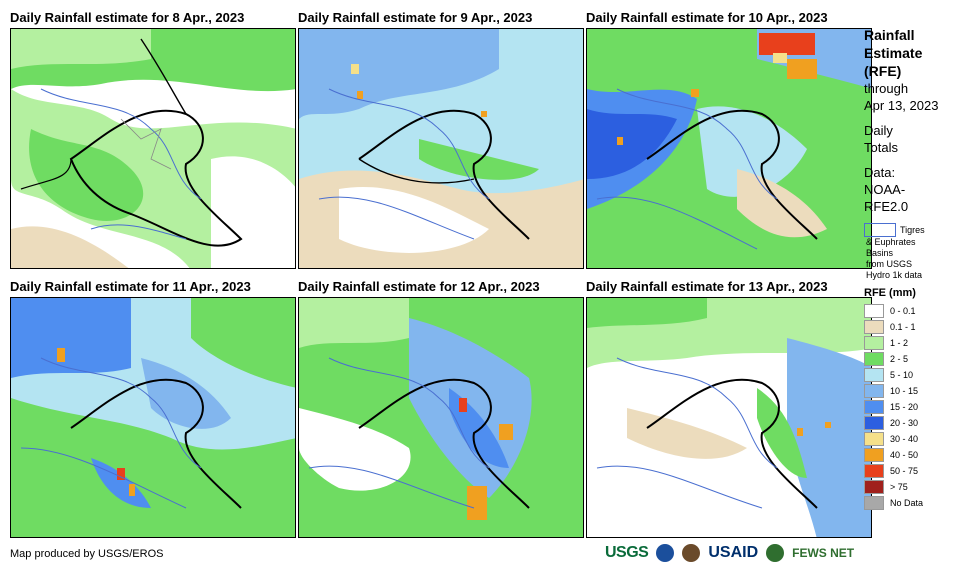 This screenshot has height=576, width=967. What do you see at coordinates (823, 553) in the screenshot?
I see `fews-net-logo: FEWS NET` at bounding box center [823, 553].